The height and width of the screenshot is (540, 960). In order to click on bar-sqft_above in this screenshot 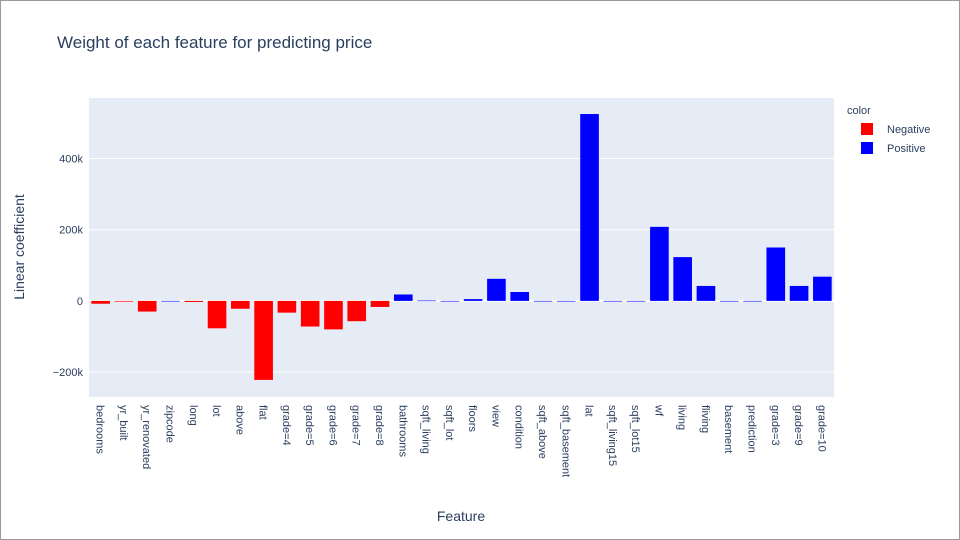, I will do `click(543, 301)`.